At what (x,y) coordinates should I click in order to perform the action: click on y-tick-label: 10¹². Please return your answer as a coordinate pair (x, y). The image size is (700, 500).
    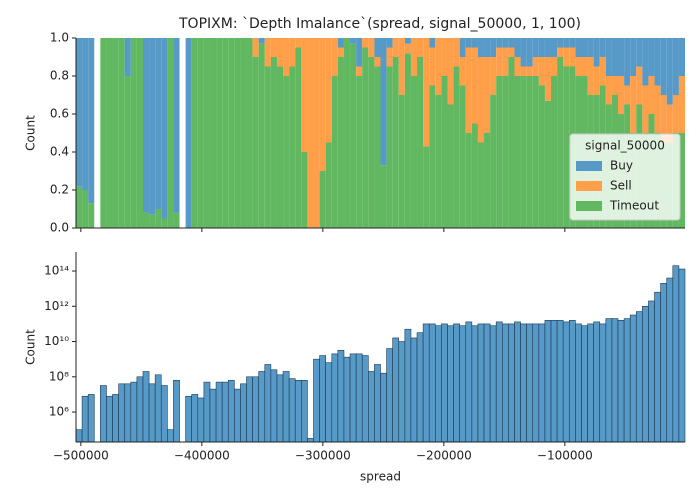
    Looking at the image, I should click on (56, 306).